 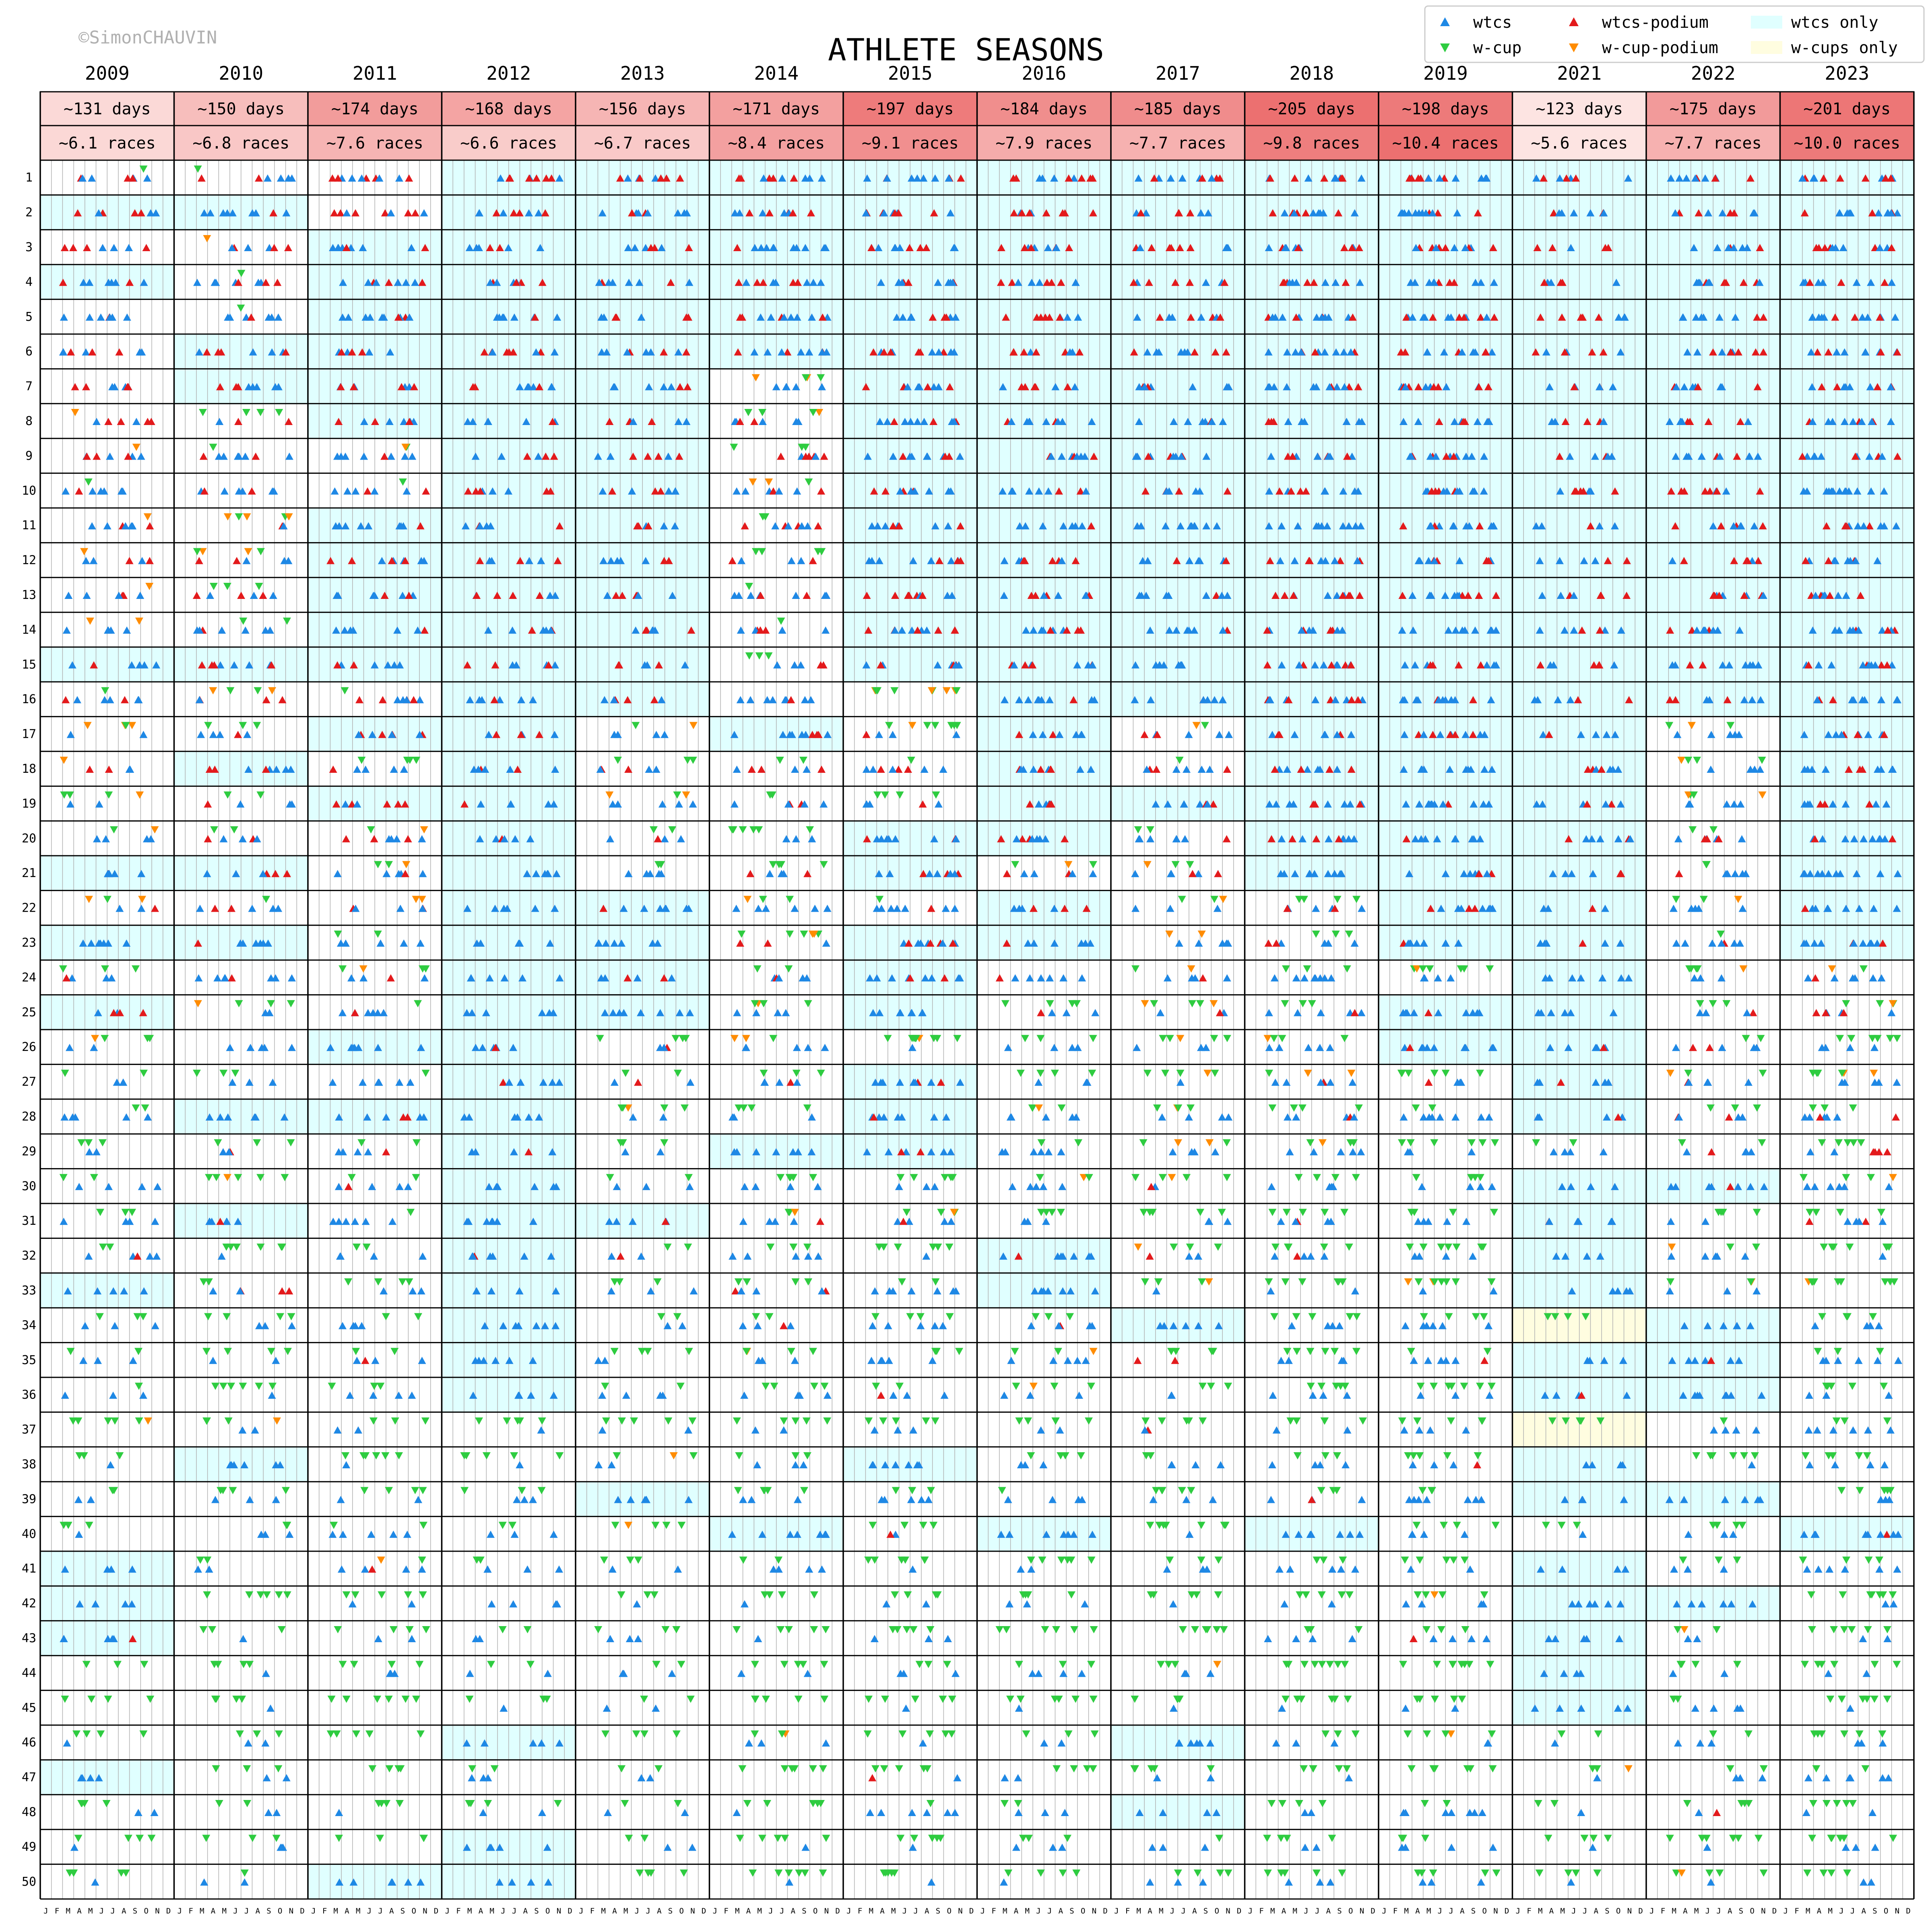 What do you see at coordinates (1651, 1911) in the screenshot?
I see `month-label: J` at bounding box center [1651, 1911].